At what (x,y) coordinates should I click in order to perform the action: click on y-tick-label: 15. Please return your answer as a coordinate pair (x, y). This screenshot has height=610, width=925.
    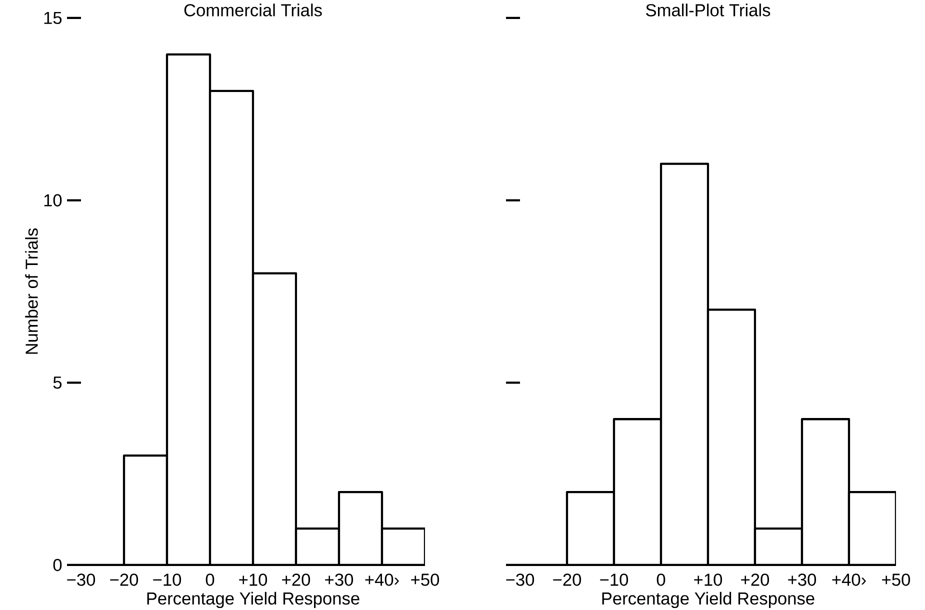
    Looking at the image, I should click on (53, 18).